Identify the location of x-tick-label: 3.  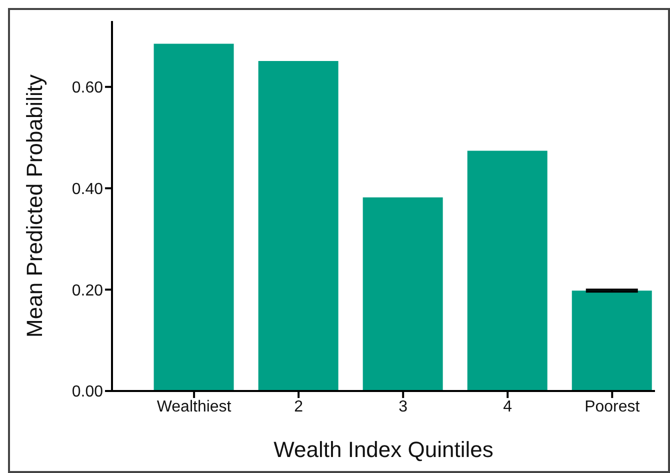
(403, 407).